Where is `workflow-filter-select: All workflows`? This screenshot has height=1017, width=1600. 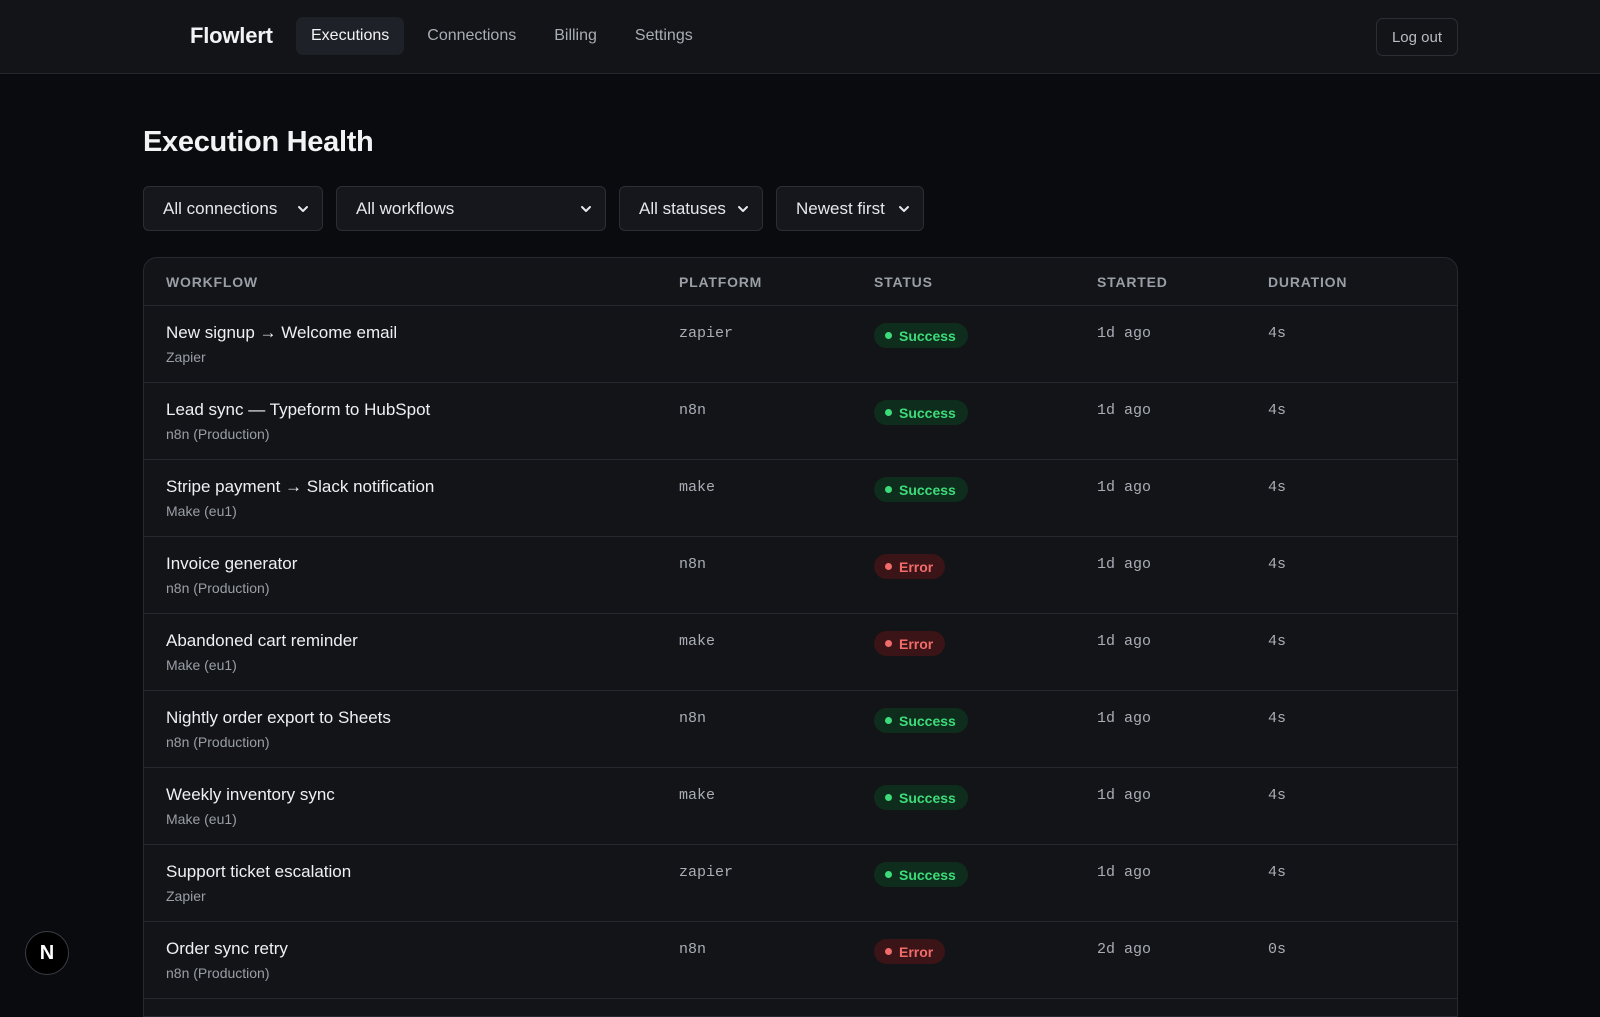
workflow-filter-select: All workflows is located at coordinates (471, 208).